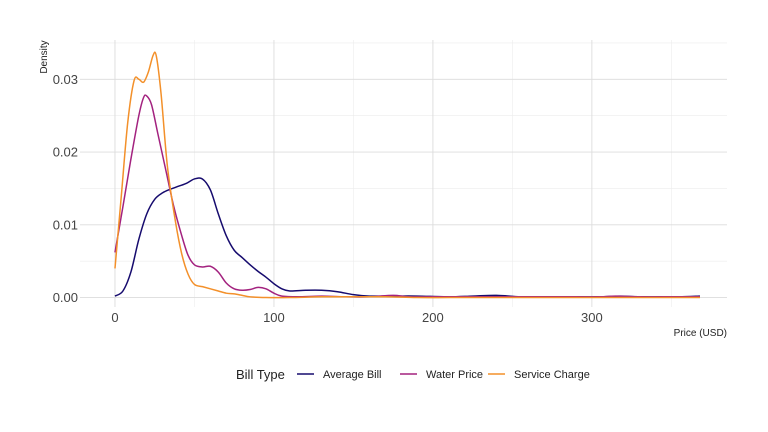  I want to click on legend-item-average-bill: Average Bill, so click(339, 375).